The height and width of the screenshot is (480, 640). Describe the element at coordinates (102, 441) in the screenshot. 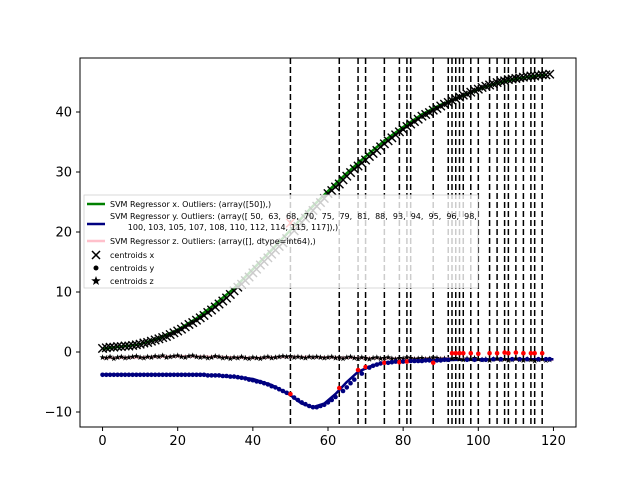

I see `x-tick-label: 0` at that location.